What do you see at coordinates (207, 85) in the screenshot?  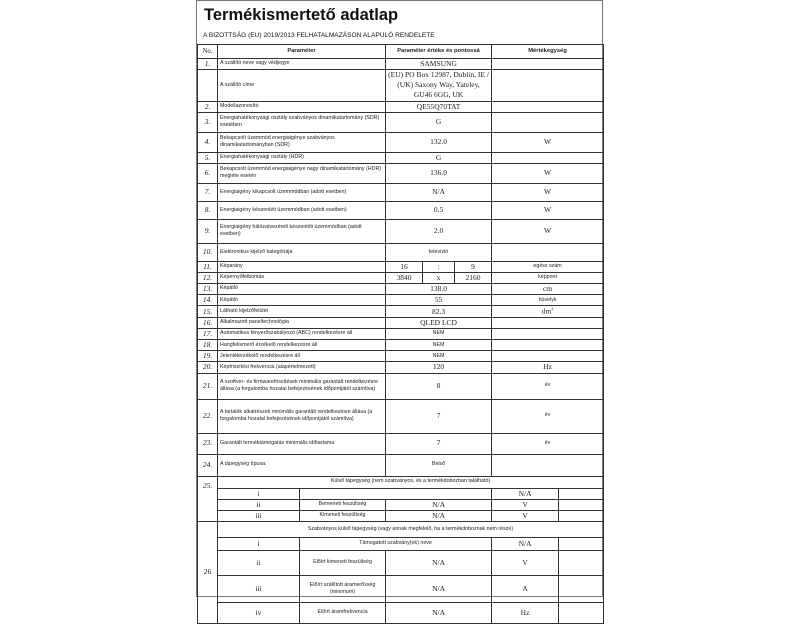 I see `row-number` at bounding box center [207, 85].